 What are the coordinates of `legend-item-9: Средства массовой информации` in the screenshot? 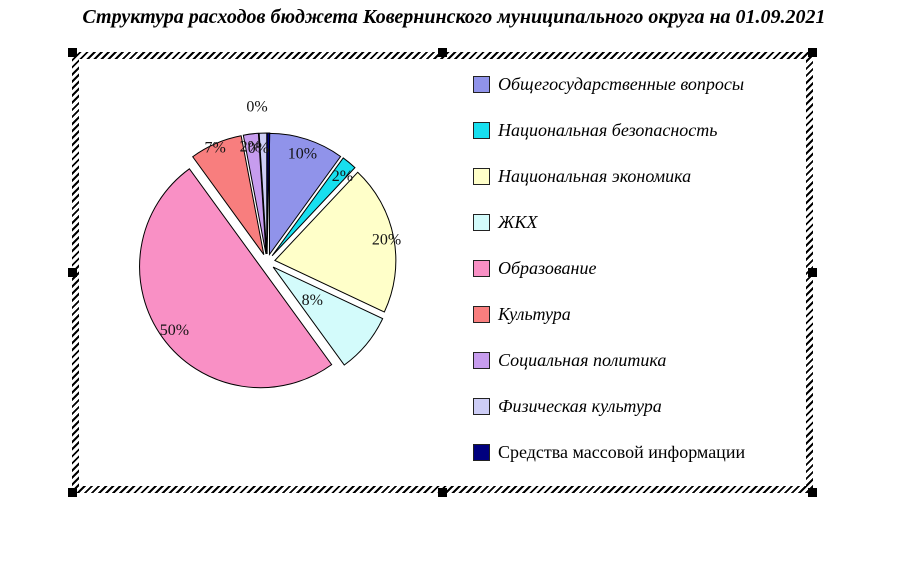 It's located at (633, 452).